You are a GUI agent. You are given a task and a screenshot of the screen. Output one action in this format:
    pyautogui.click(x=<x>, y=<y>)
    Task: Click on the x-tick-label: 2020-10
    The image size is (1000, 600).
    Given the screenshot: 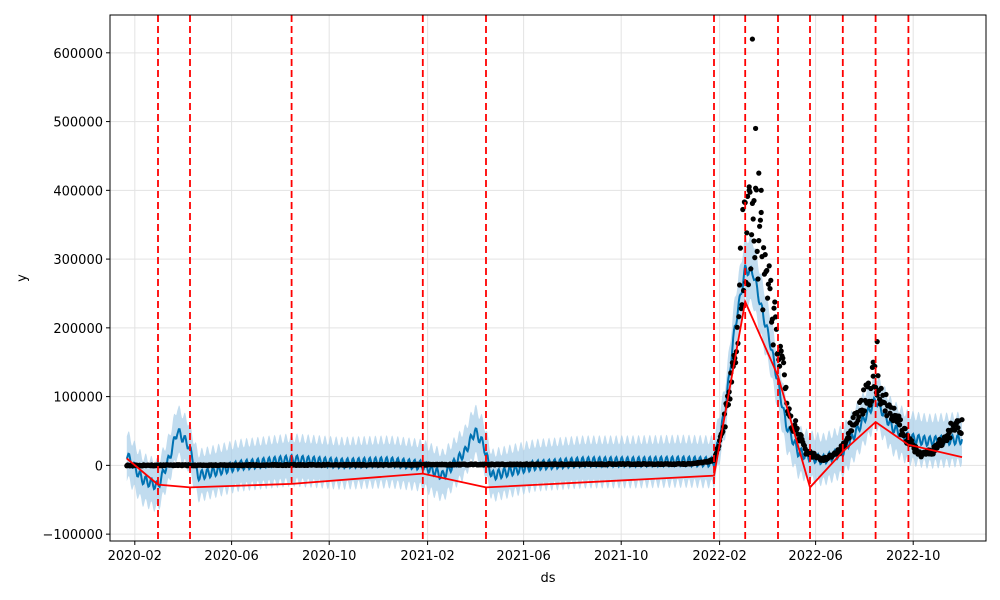 What is the action you would take?
    pyautogui.click(x=329, y=556)
    